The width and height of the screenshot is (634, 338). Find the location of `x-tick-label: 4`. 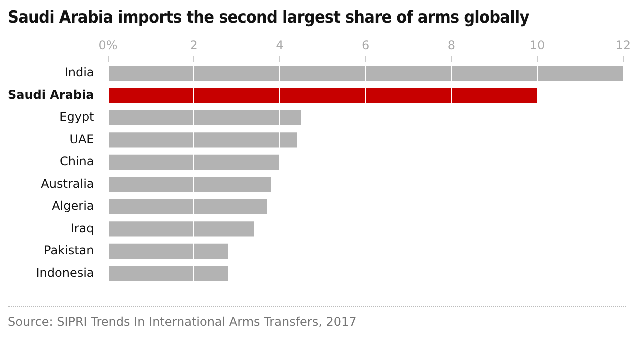

x-tick-label: 4 is located at coordinates (280, 45).